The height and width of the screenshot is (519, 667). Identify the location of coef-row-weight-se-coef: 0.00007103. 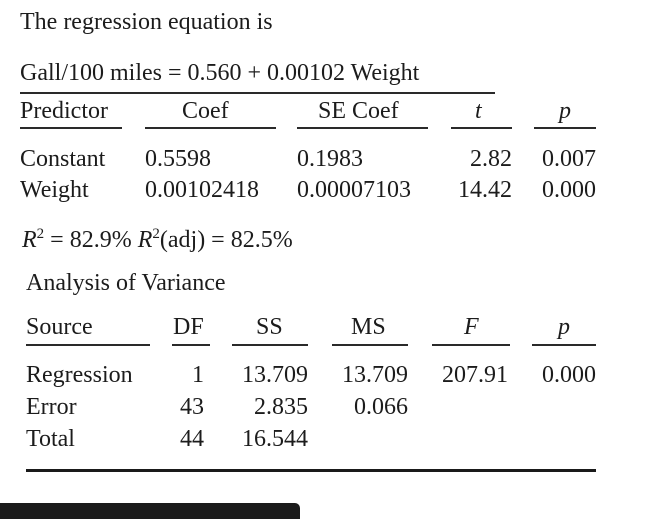
(354, 190).